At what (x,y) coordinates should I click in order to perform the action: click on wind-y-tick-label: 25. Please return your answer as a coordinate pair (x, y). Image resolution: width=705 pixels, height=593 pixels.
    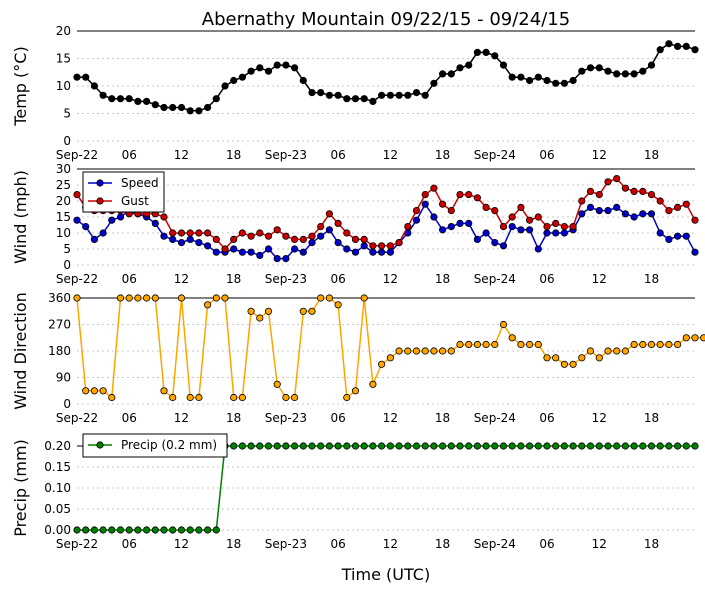
    Looking at the image, I should click on (63, 185).